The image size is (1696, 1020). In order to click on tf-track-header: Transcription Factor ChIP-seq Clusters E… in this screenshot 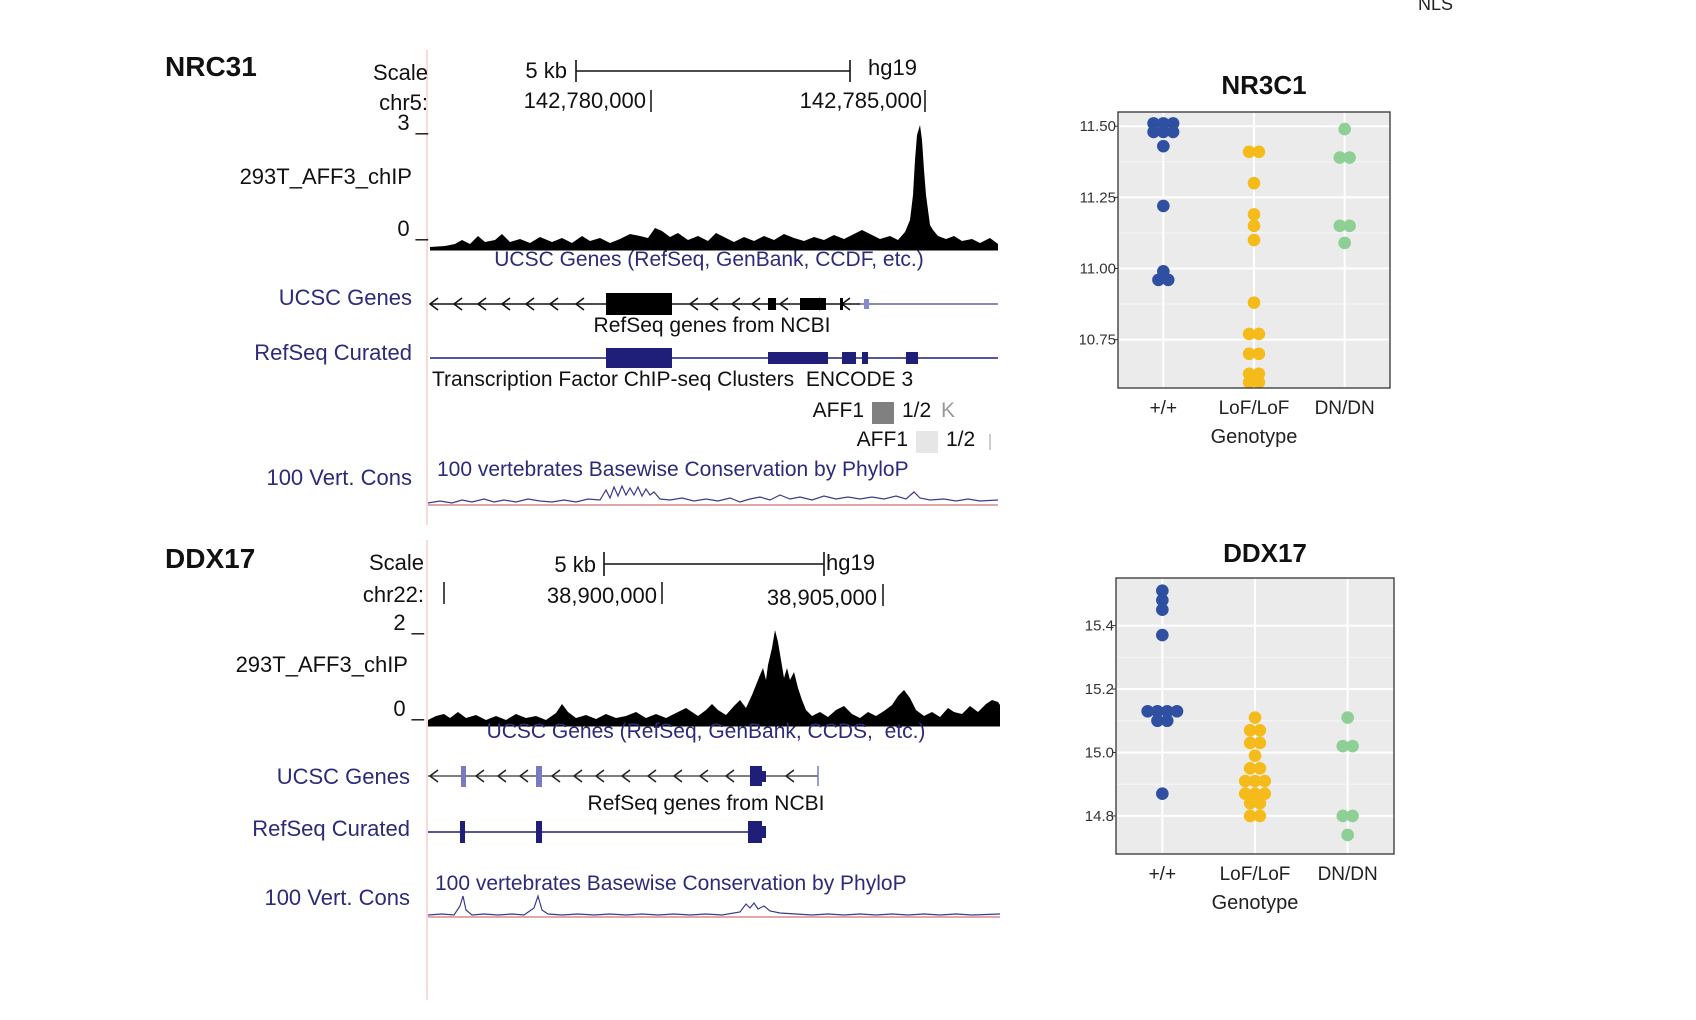, I will do `click(672, 379)`.